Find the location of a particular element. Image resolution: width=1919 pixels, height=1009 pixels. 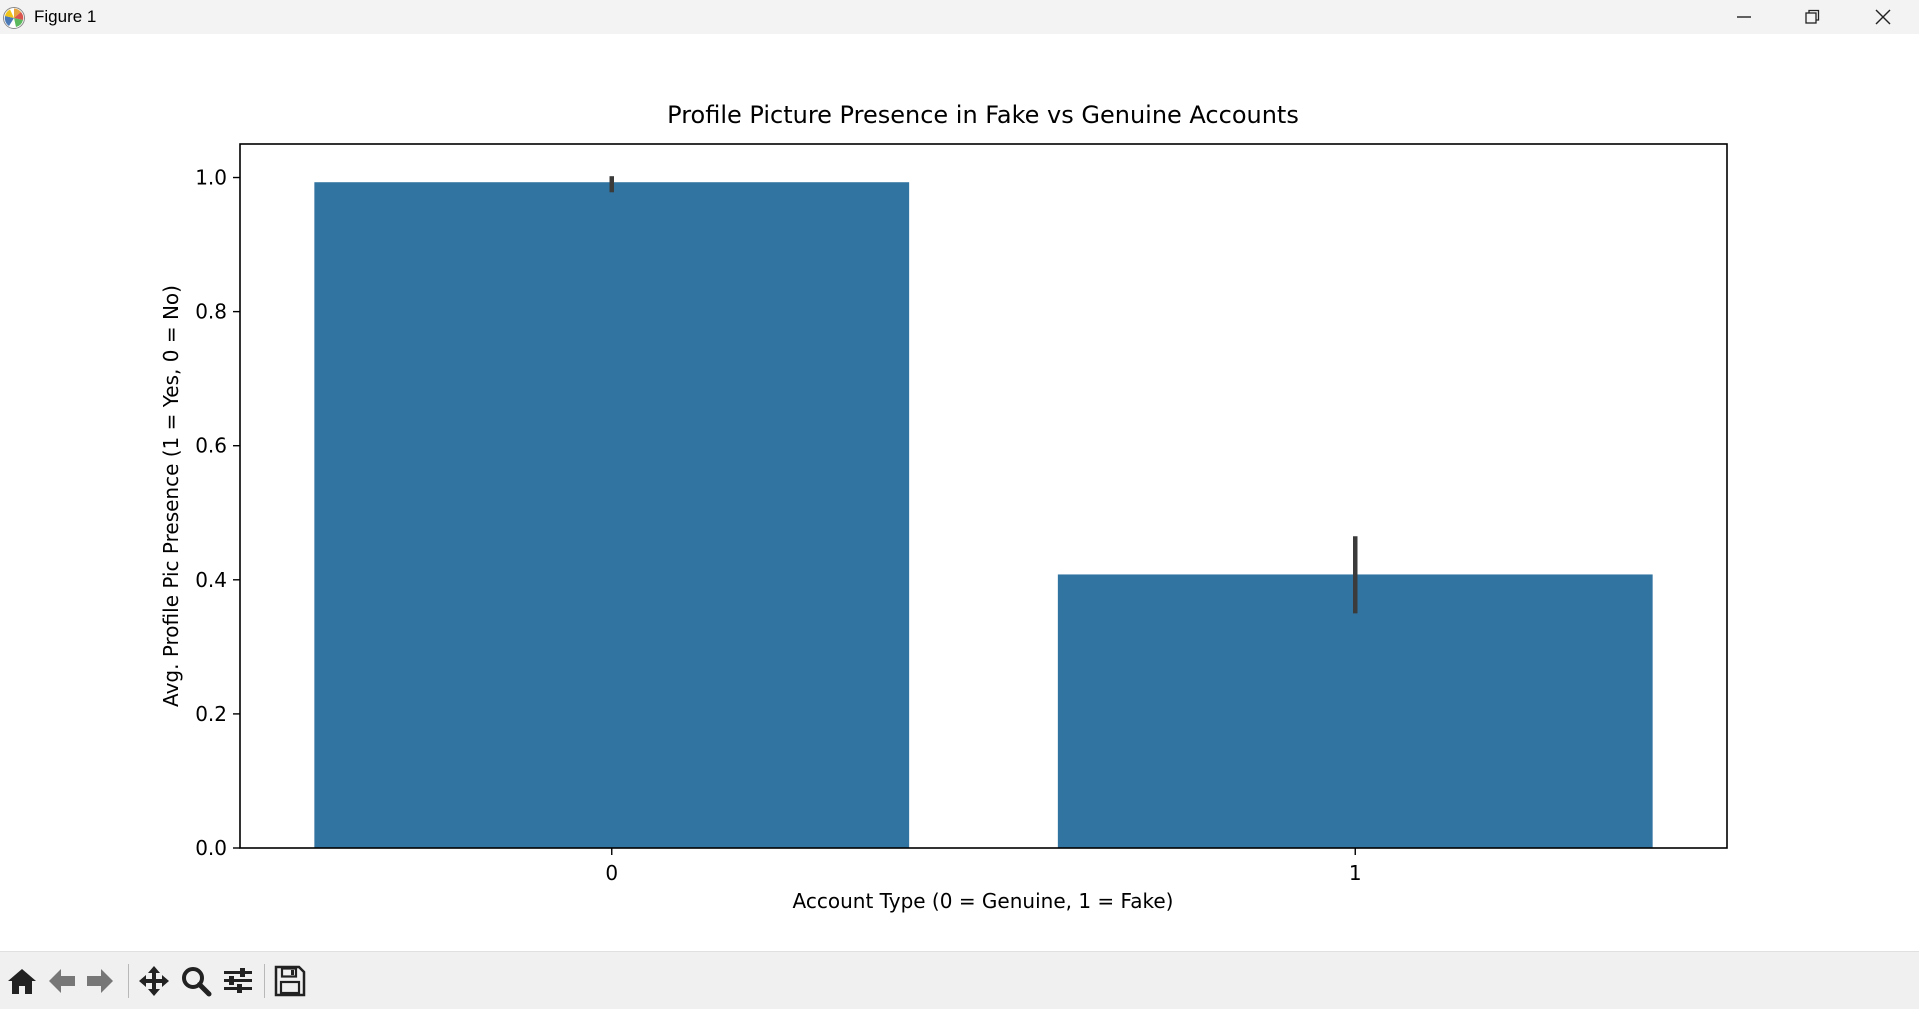

forward-button is located at coordinates (100, 981).